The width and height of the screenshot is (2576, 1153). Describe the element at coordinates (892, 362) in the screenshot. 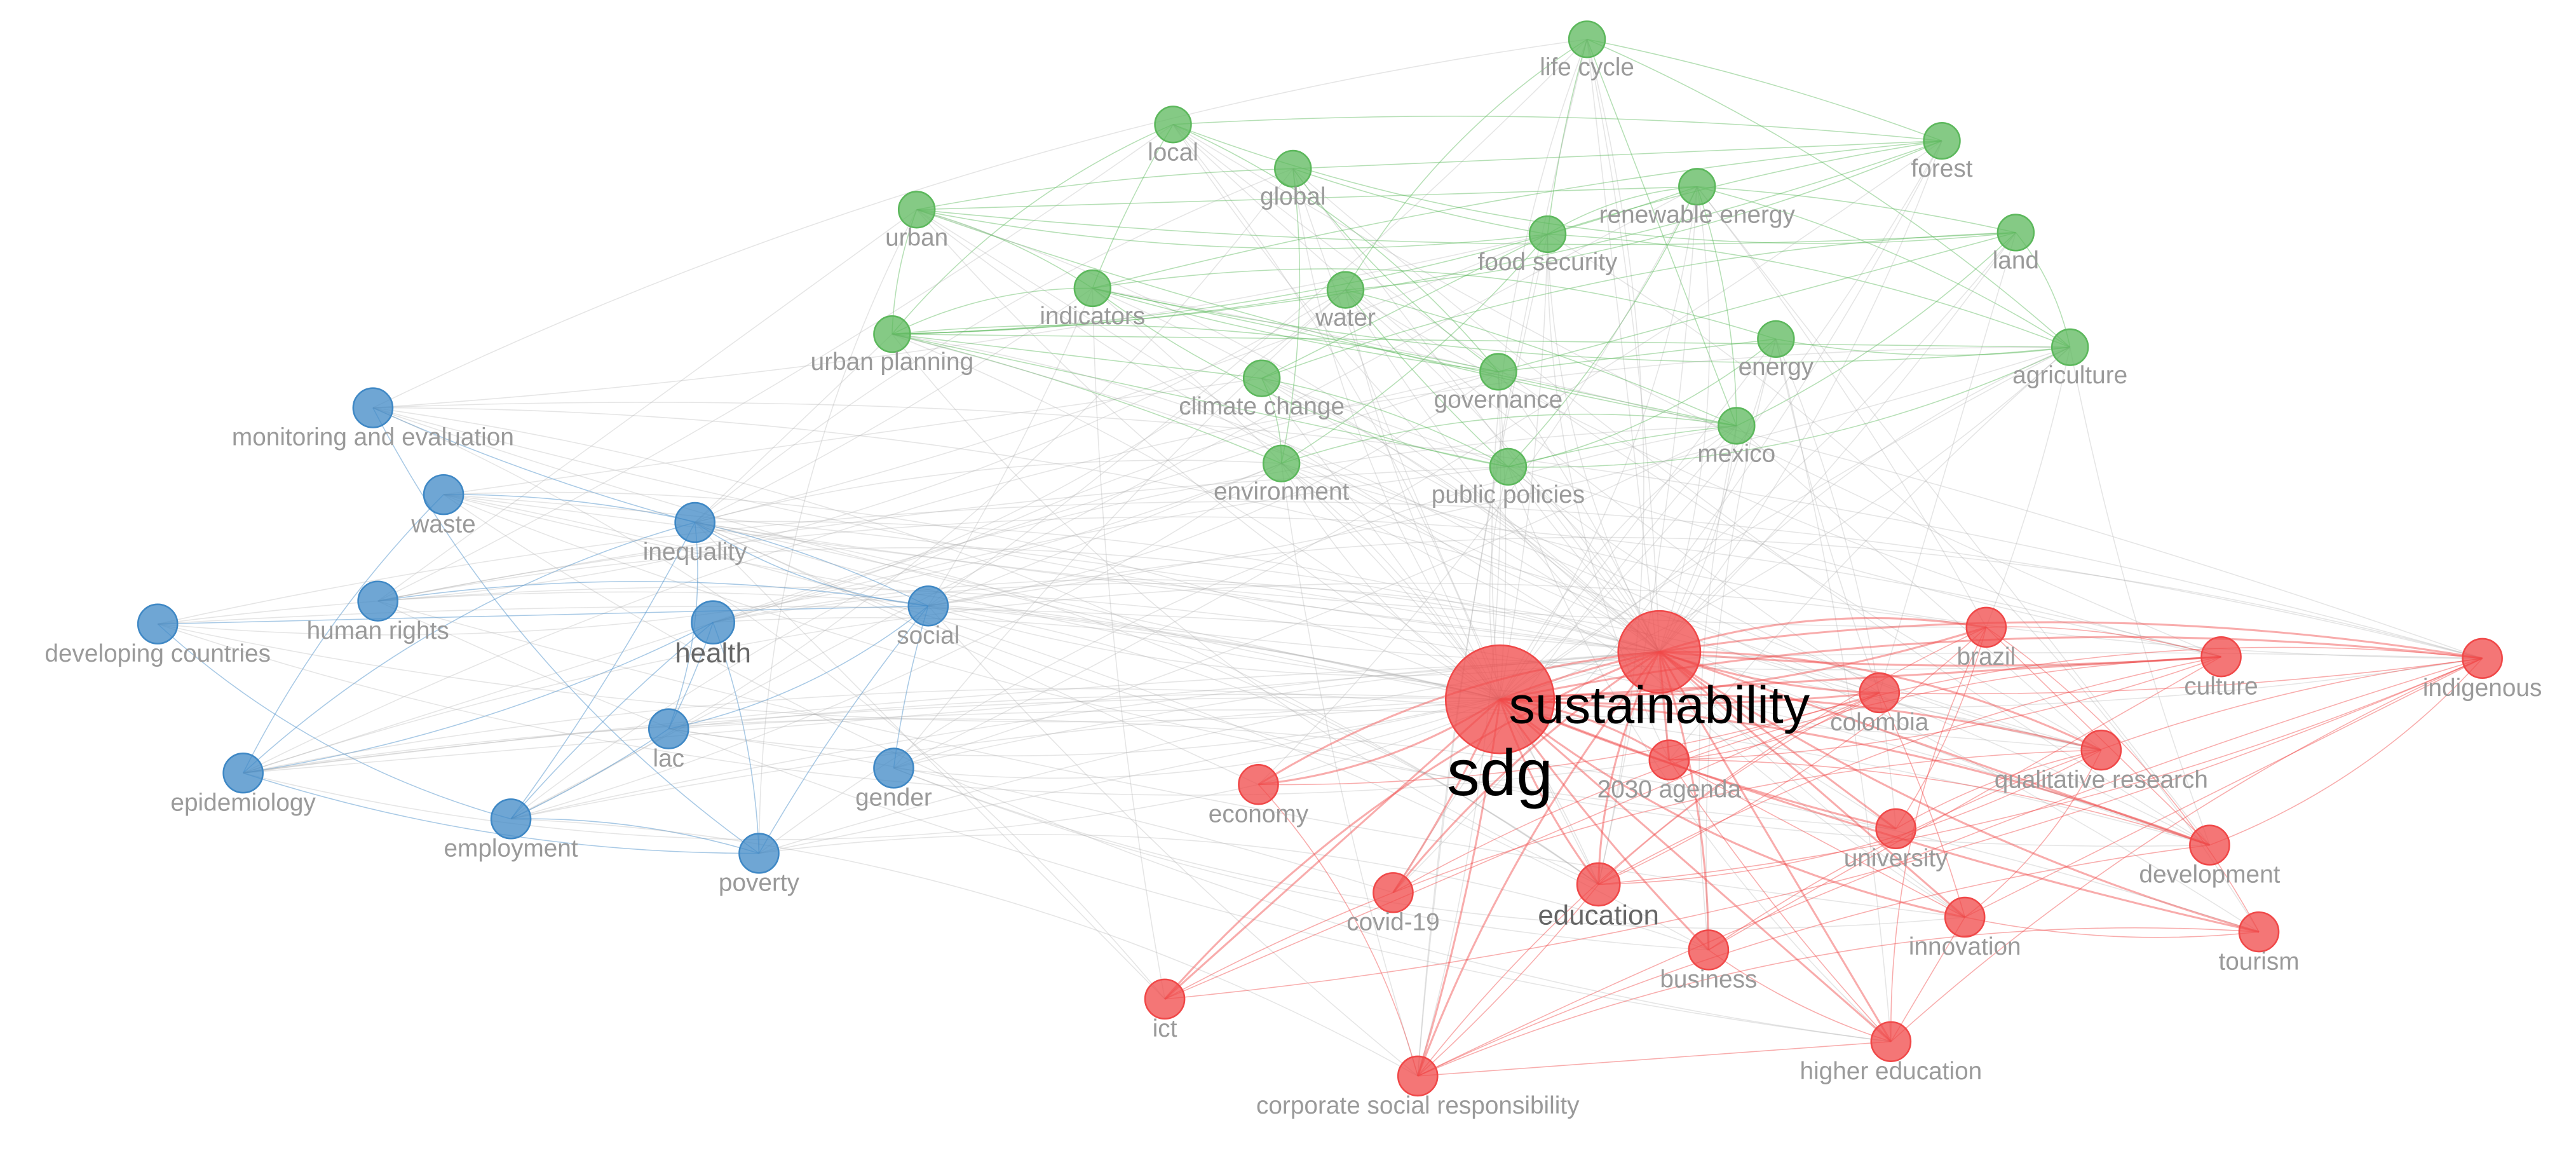

I see `node-label: urban planning` at that location.